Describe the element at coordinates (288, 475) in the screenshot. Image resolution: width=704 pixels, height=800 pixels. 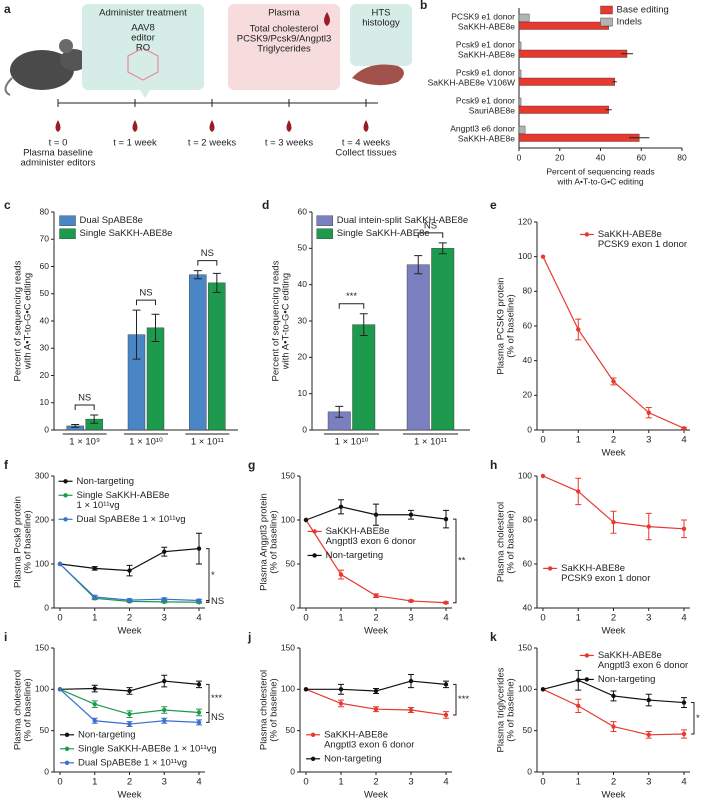
I see `y-tick-label: 150` at that location.